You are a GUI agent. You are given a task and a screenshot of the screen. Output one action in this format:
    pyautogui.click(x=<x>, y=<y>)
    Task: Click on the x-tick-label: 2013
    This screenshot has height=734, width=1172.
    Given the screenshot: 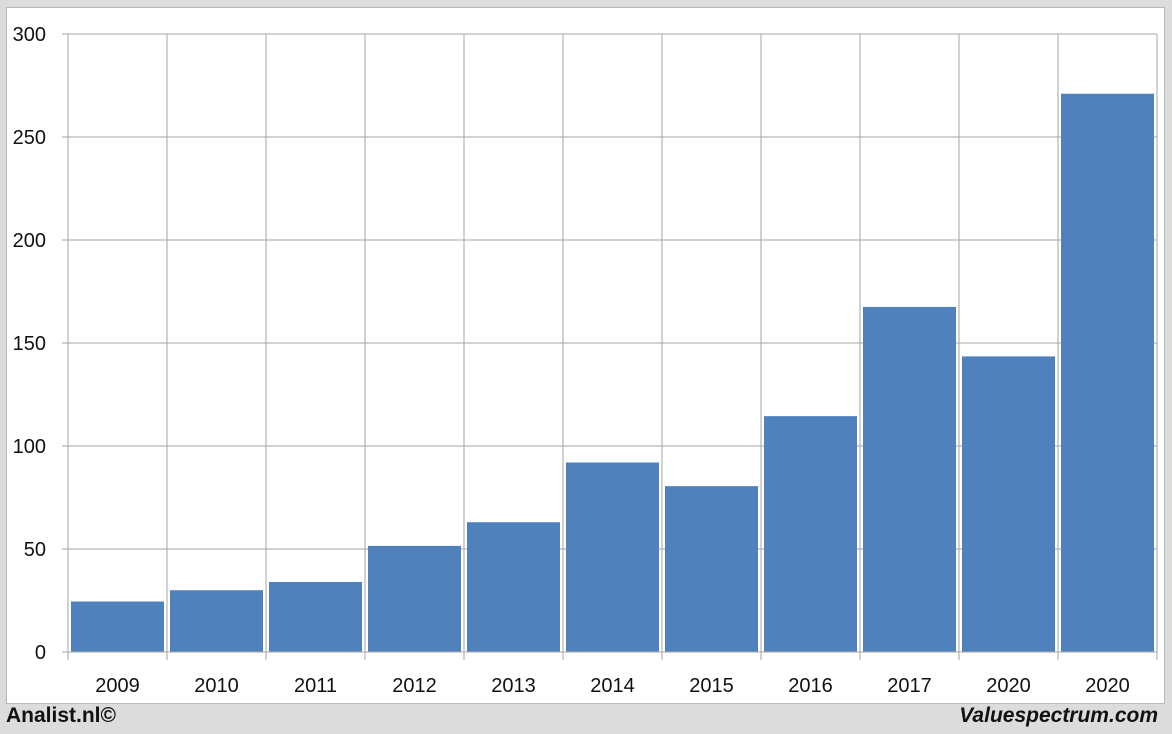 What is the action you would take?
    pyautogui.click(x=513, y=686)
    